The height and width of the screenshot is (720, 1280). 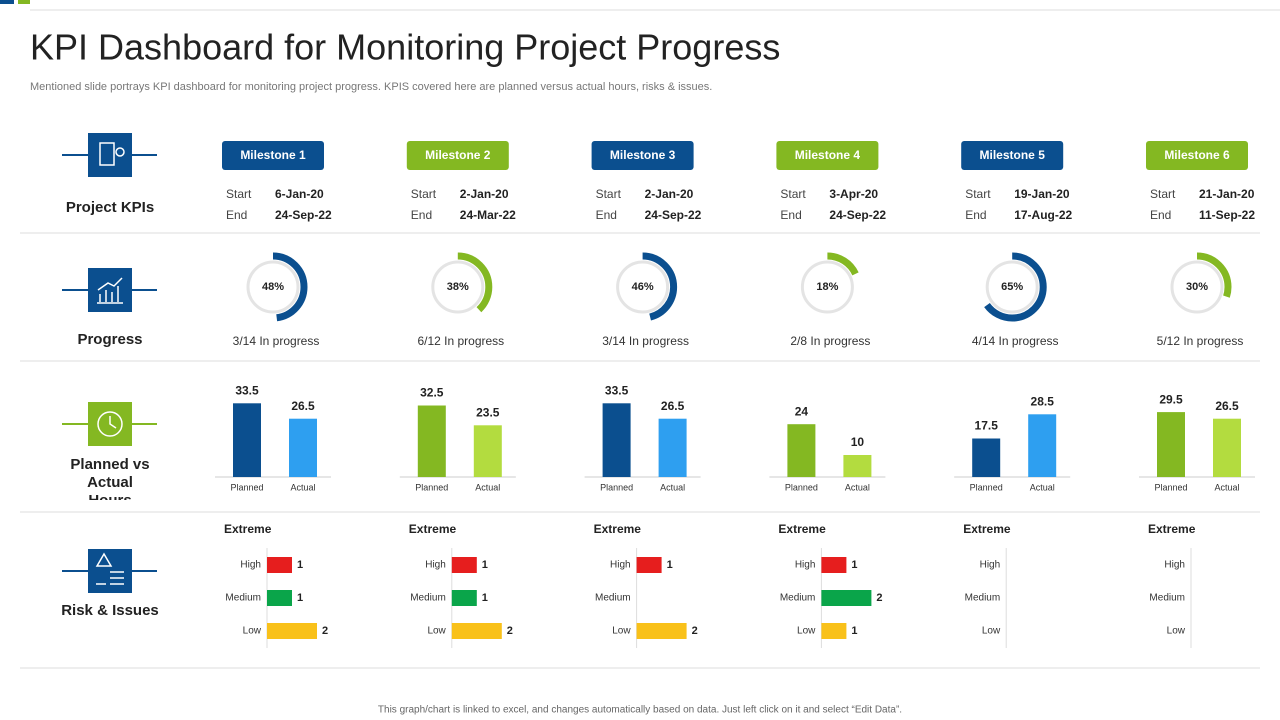 What do you see at coordinates (109, 478) in the screenshot?
I see `row-label-box: Planned vs Actual Hours` at bounding box center [109, 478].